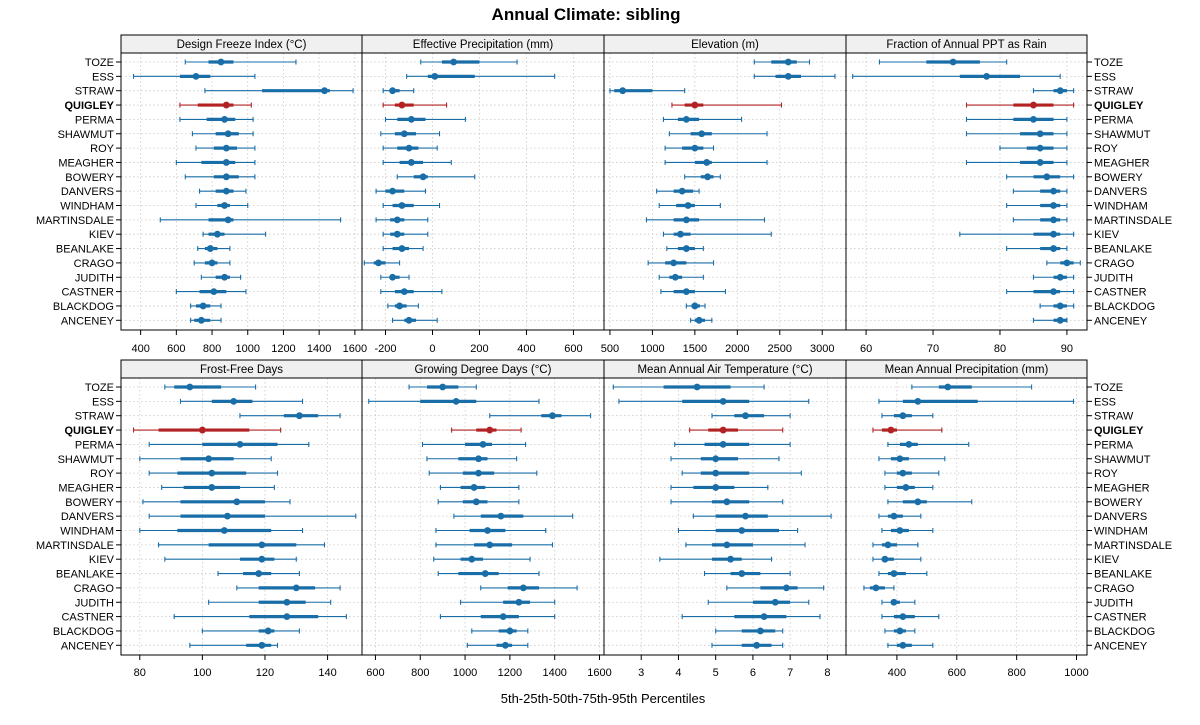  I want to click on x-tick-label: 80, so click(1000, 349).